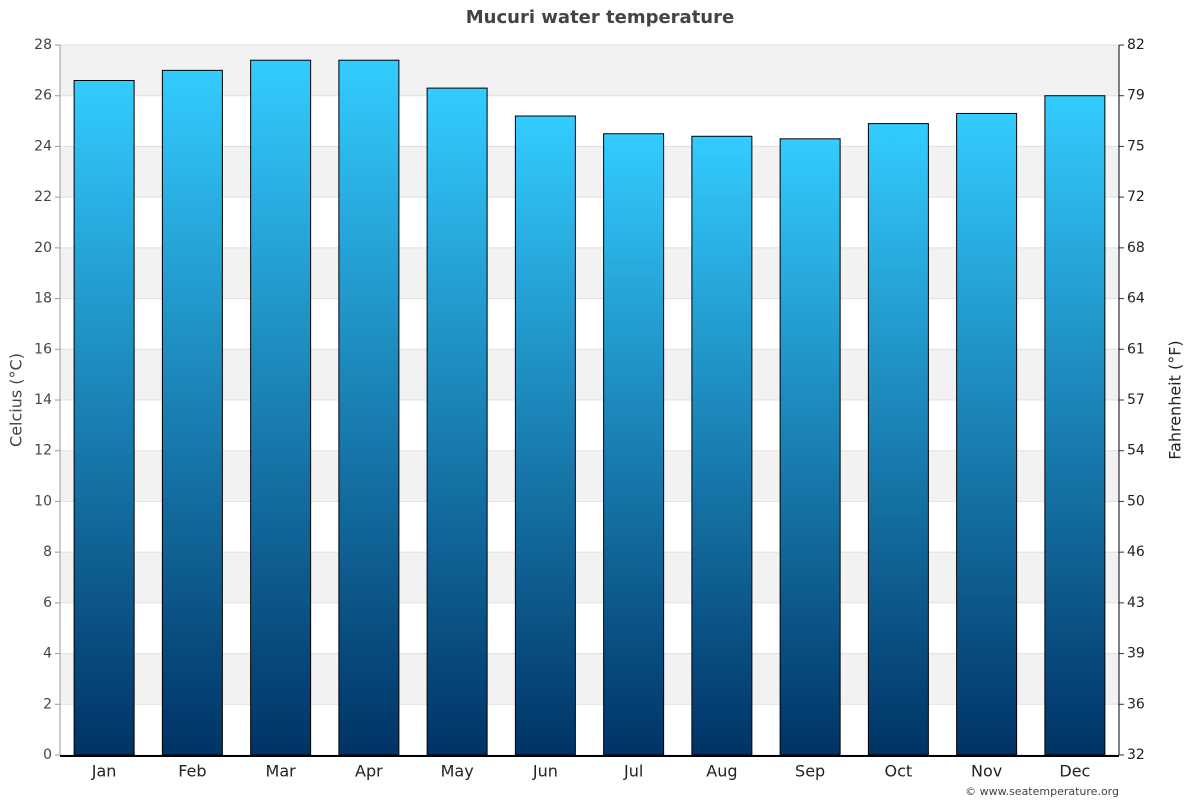 This screenshot has height=800, width=1200. I want to click on y-tick-label: 28, so click(43, 45).